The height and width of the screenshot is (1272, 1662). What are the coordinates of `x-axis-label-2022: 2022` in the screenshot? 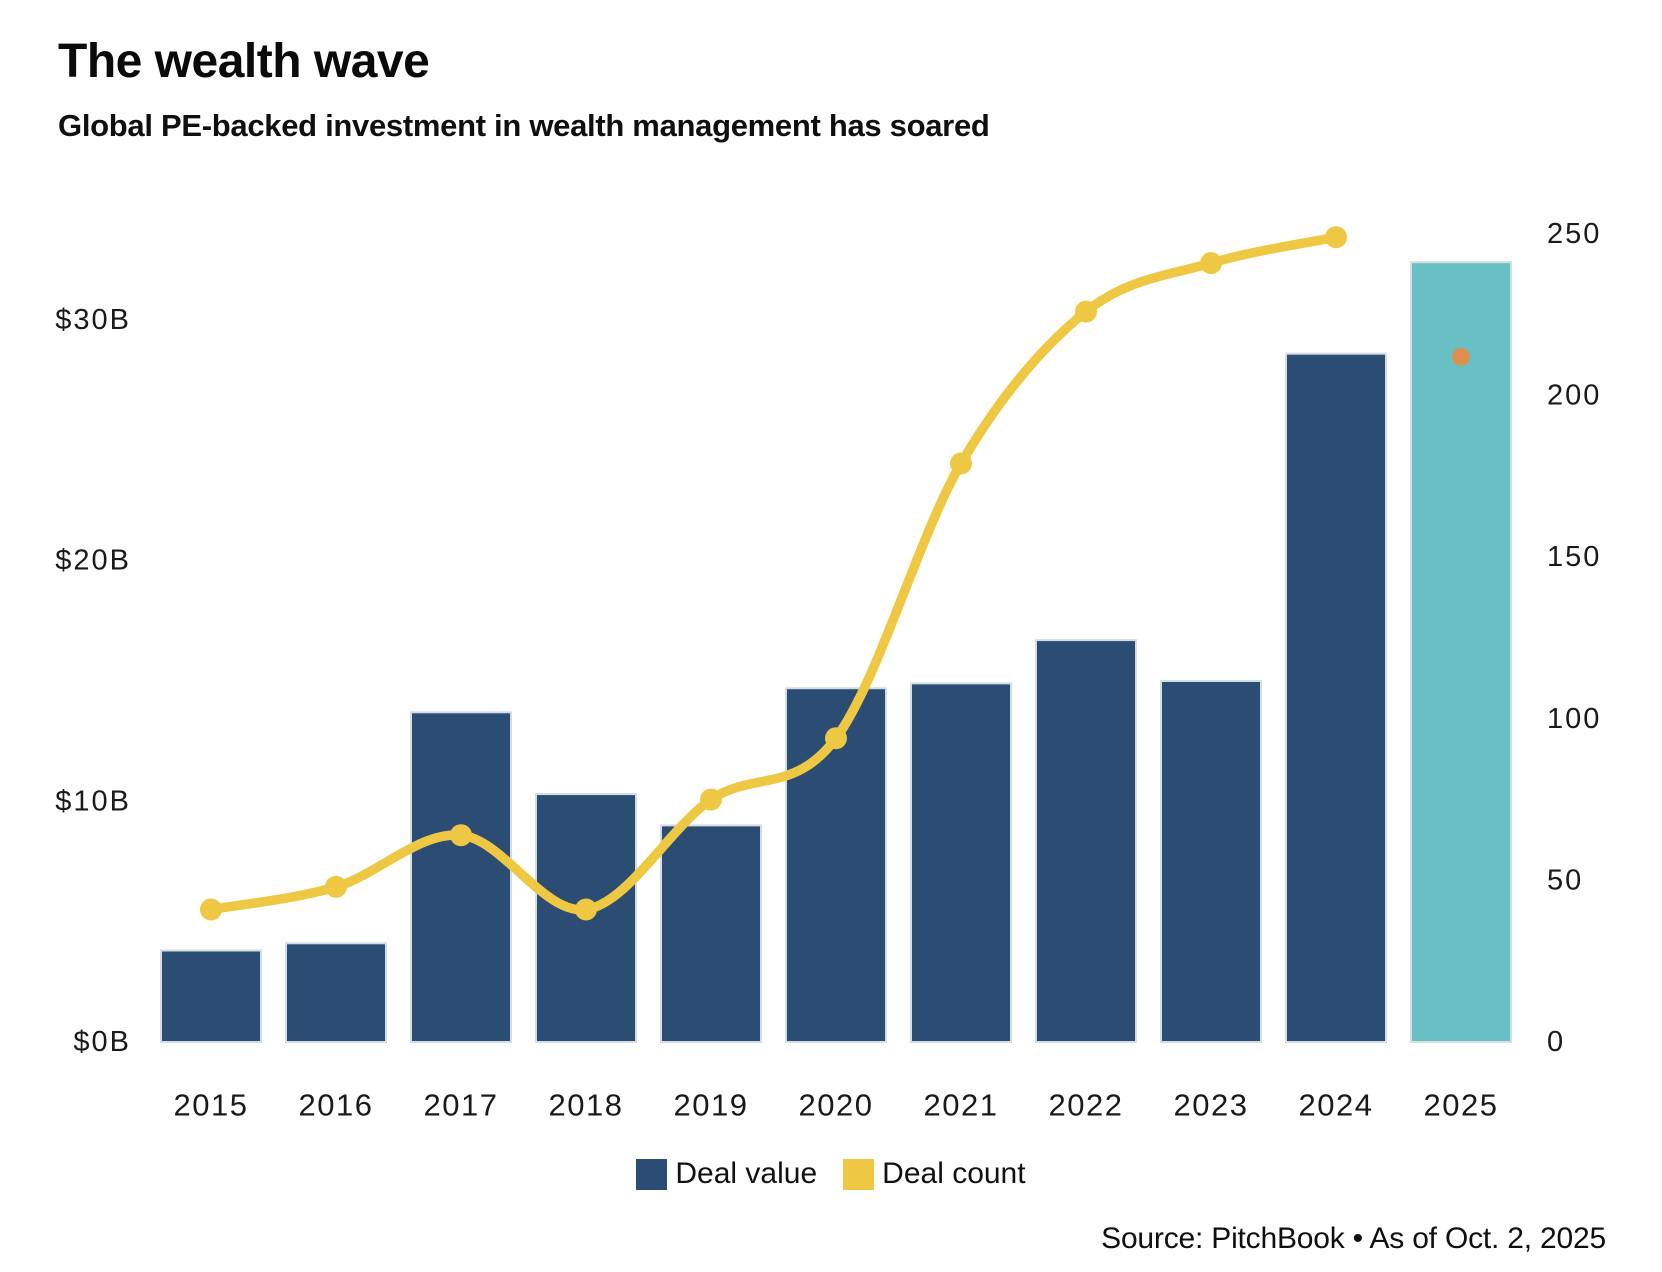 It's located at (1086, 1105).